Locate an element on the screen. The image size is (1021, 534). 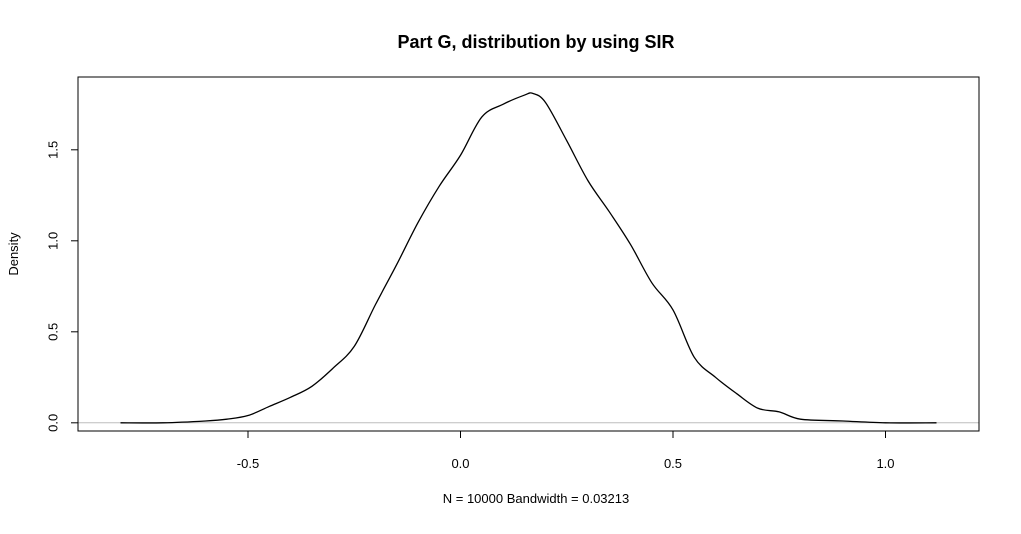
chart-title: Part G, distribution by using SIR is located at coordinates (535, 42).